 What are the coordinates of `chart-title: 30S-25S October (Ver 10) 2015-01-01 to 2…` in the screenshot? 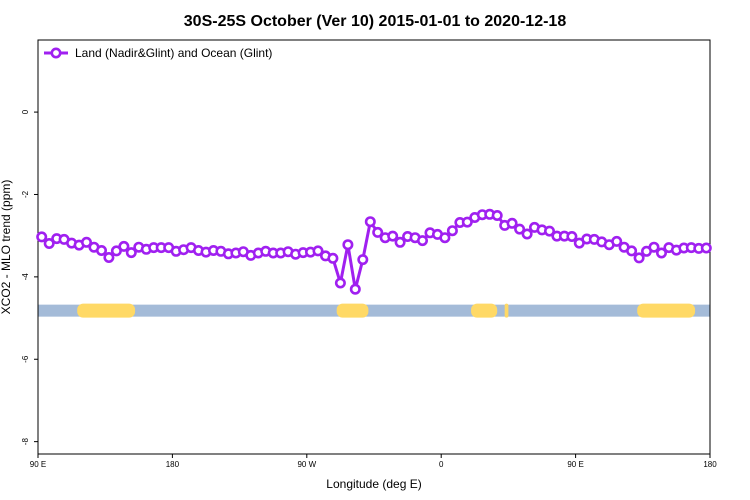 It's located at (375, 21).